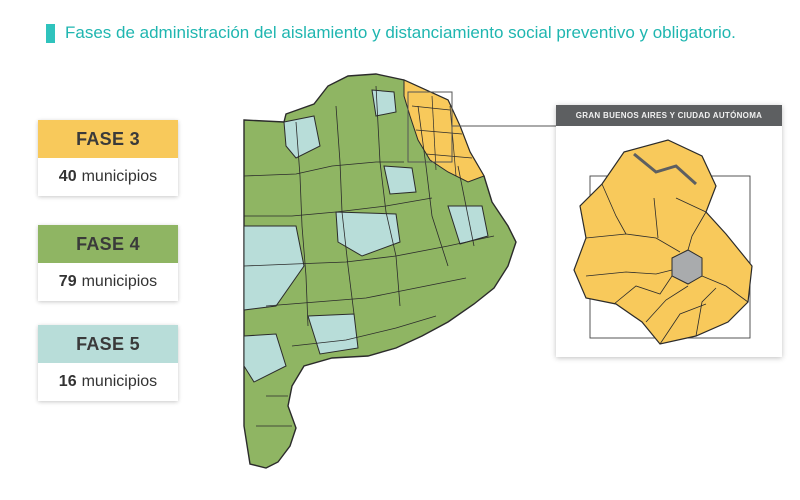 The width and height of the screenshot is (800, 500). I want to click on legend-count-row: 16 municipios, so click(108, 382).